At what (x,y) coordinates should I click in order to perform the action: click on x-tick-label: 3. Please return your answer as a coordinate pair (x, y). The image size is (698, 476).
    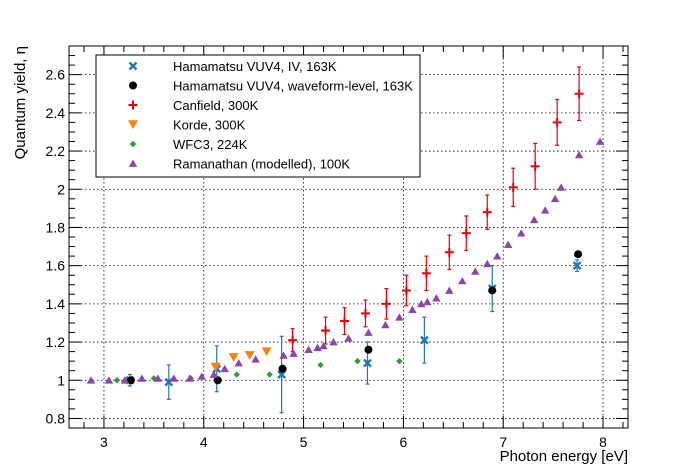
    Looking at the image, I should click on (104, 442).